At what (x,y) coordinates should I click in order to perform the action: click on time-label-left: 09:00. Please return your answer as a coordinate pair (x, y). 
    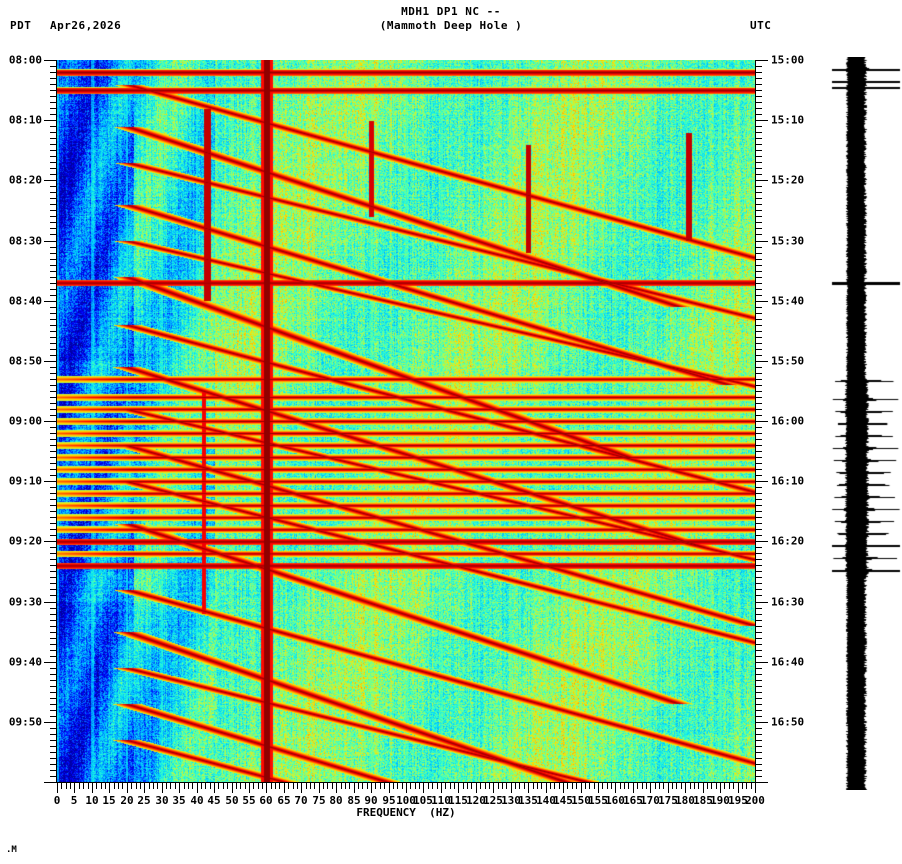
    Looking at the image, I should click on (25, 421).